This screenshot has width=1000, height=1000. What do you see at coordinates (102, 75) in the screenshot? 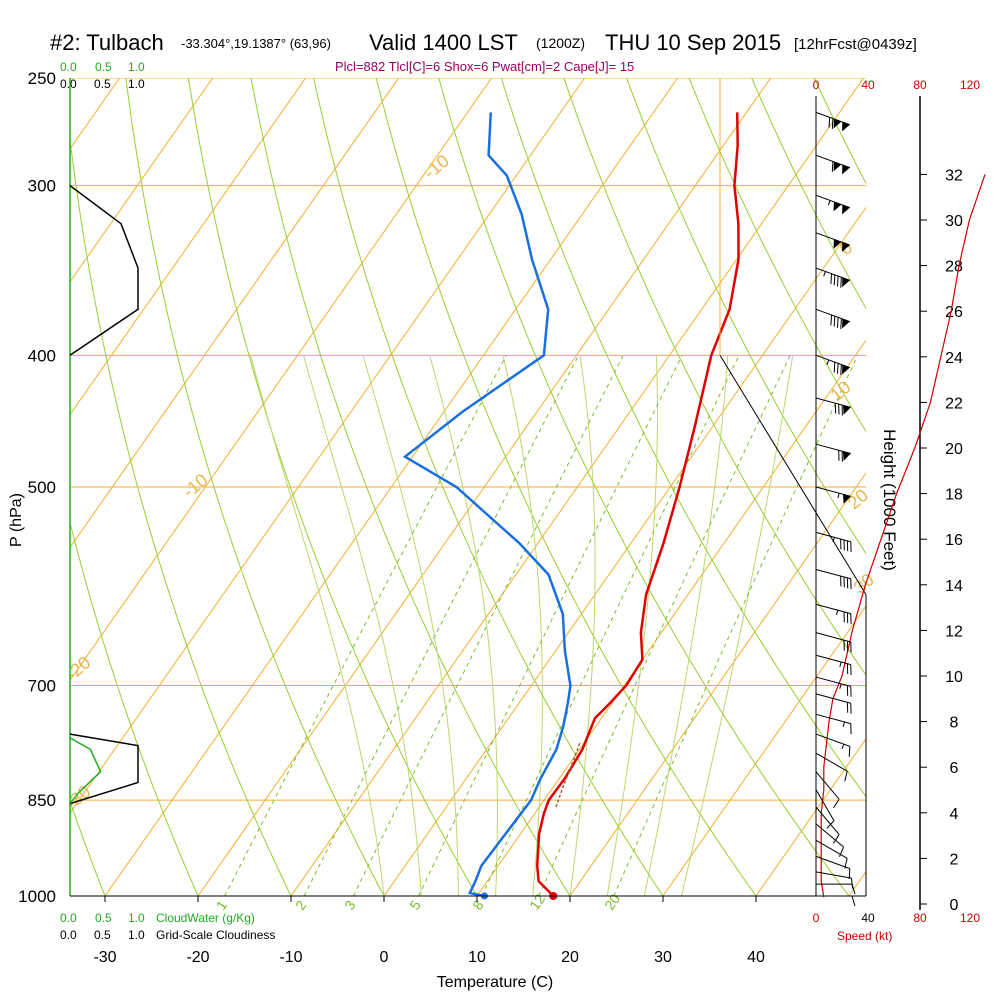
I see `left-top-scales: 0.0 0.5 1.0 0.0 0.5 1.0` at bounding box center [102, 75].